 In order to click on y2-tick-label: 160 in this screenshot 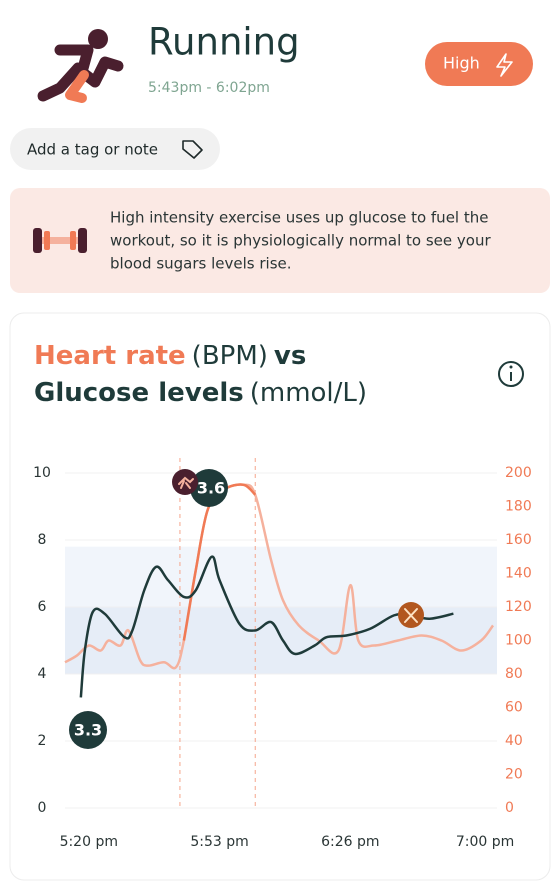, I will do `click(518, 540)`.